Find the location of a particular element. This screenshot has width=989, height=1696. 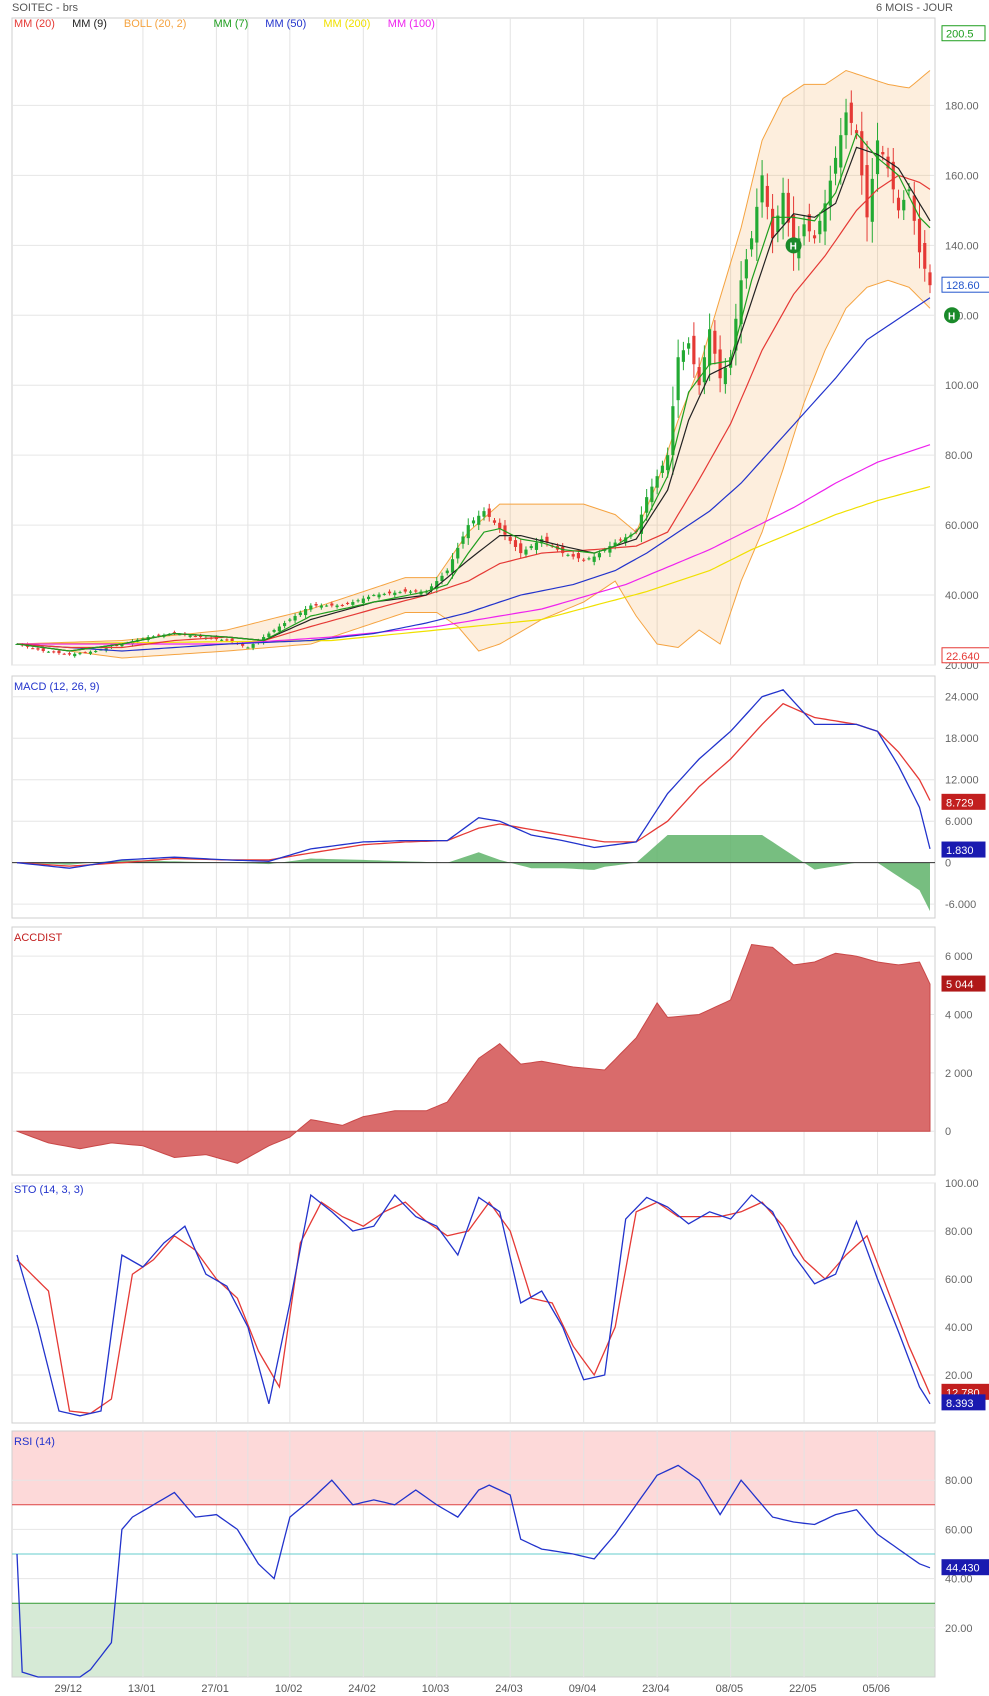

price-high-badge: 200.5 is located at coordinates (960, 35).